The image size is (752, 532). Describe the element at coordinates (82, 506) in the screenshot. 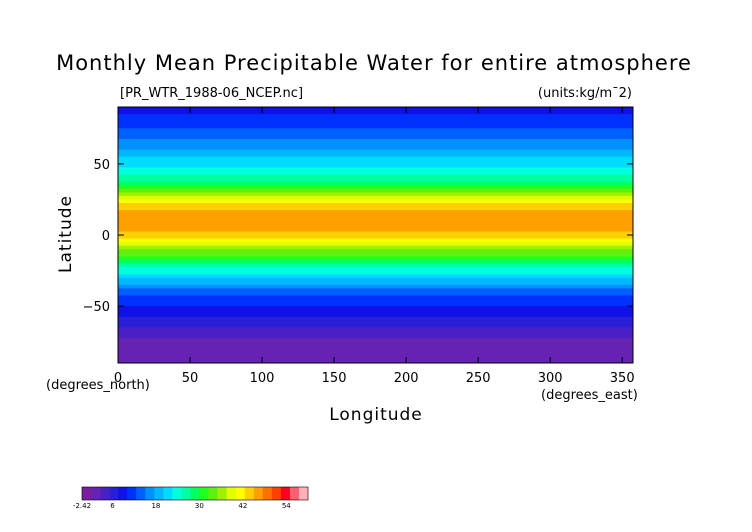

I see `colorbar-tick-label: -2.42` at that location.